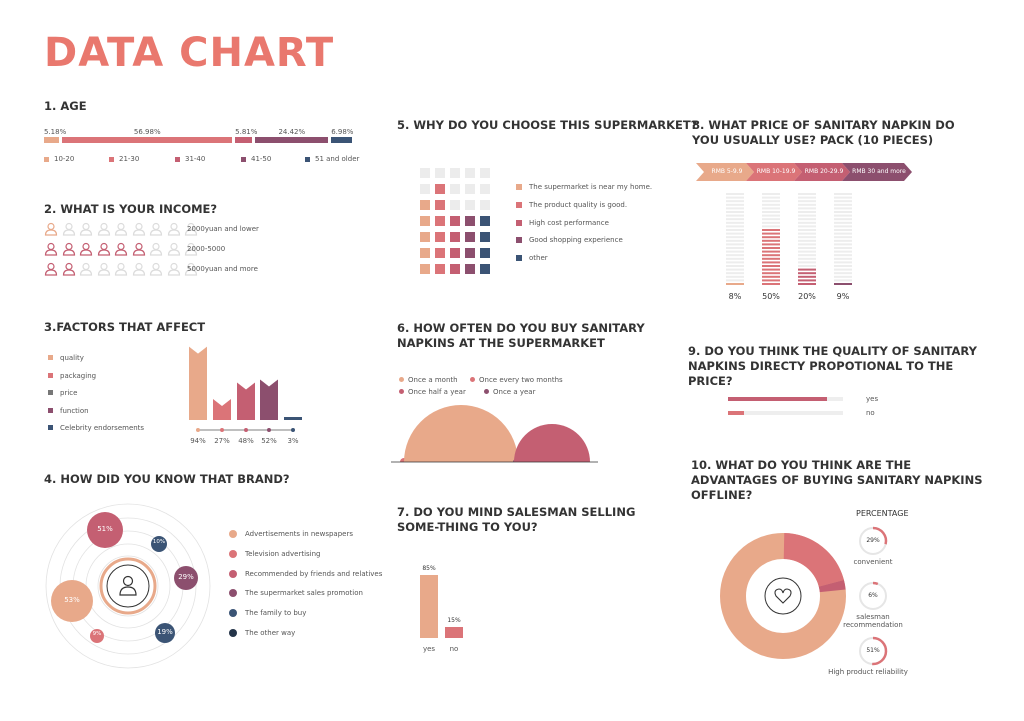  I want to click on price-value-label: 50%, so click(771, 296).